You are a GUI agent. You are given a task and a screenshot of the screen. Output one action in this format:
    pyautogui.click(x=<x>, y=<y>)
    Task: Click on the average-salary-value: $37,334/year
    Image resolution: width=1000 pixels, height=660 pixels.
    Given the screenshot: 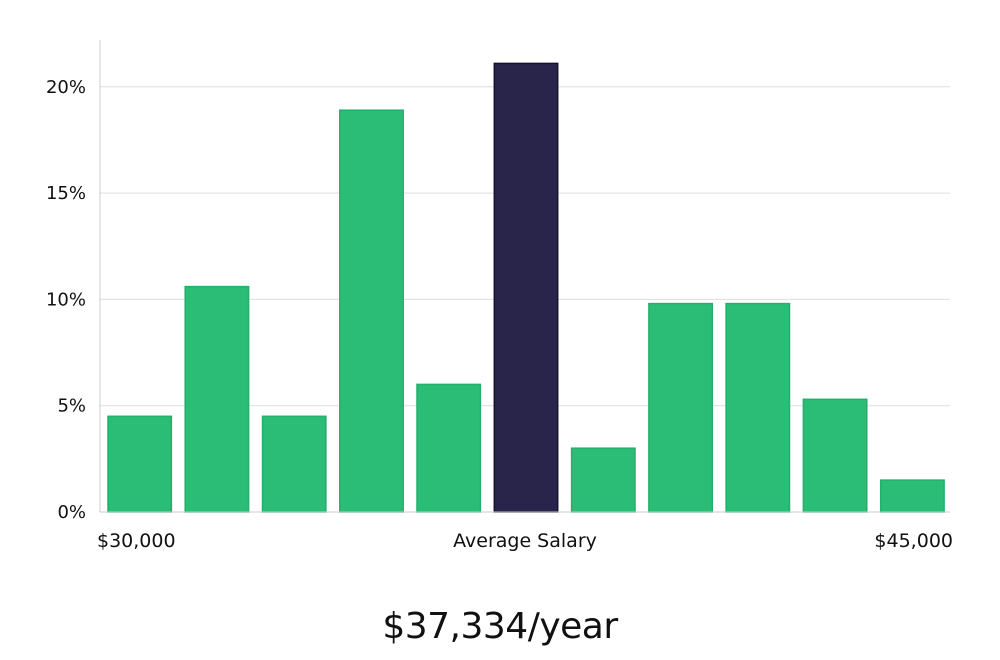 What is the action you would take?
    pyautogui.click(x=500, y=626)
    